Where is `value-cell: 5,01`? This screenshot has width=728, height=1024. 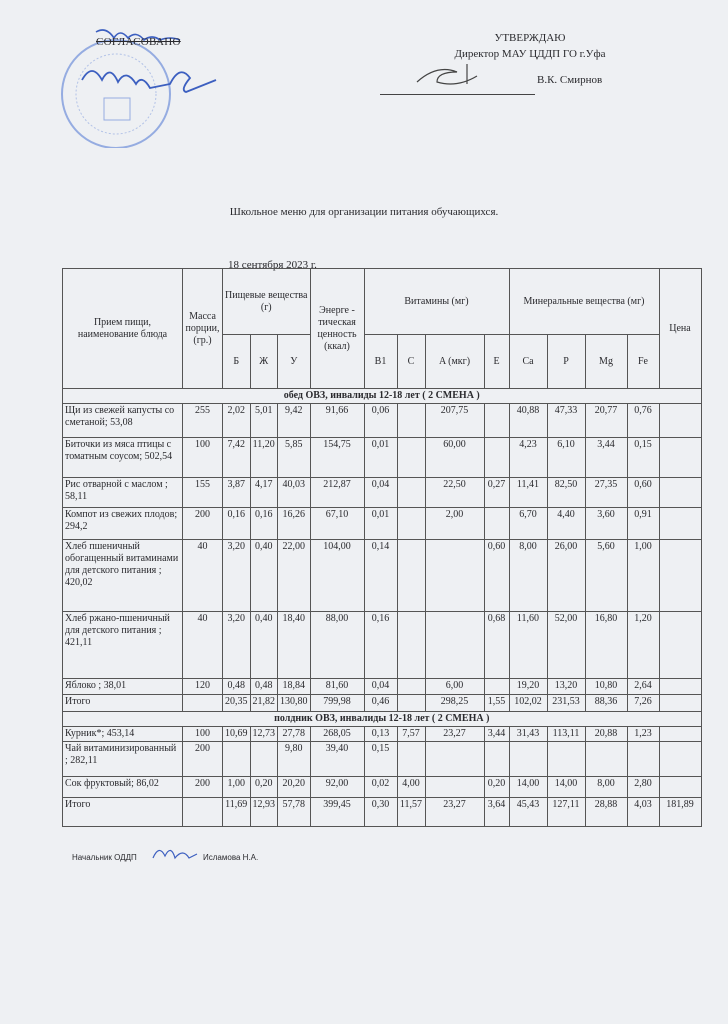 value-cell: 5,01 is located at coordinates (263, 420).